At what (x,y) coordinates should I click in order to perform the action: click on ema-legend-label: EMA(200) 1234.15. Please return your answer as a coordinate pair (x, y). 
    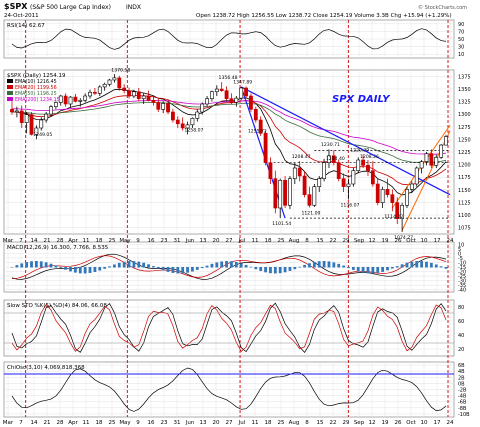
    Looking at the image, I should click on (37, 100).